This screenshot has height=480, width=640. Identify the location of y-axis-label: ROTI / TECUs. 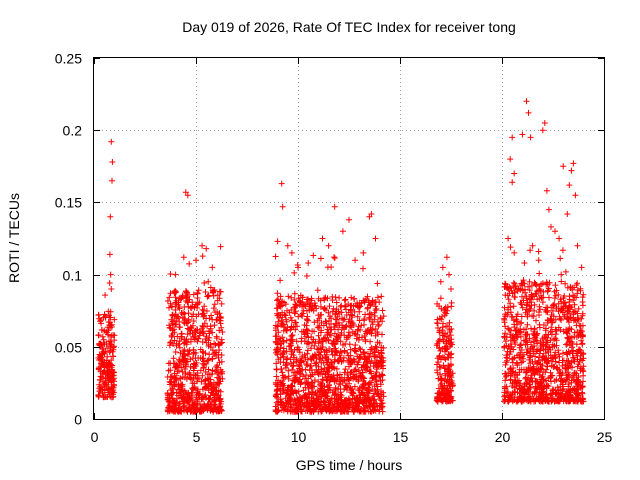
(14, 238).